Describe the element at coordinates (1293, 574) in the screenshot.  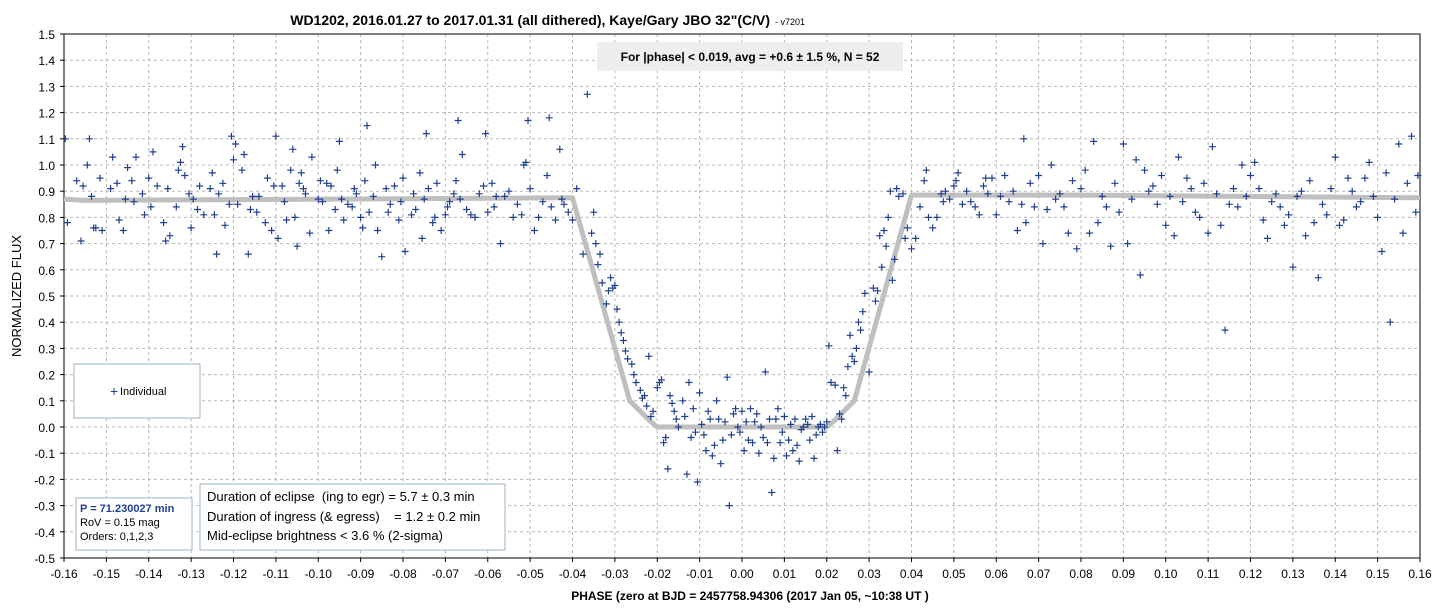
I see `x-tick-label: 0.13` at that location.